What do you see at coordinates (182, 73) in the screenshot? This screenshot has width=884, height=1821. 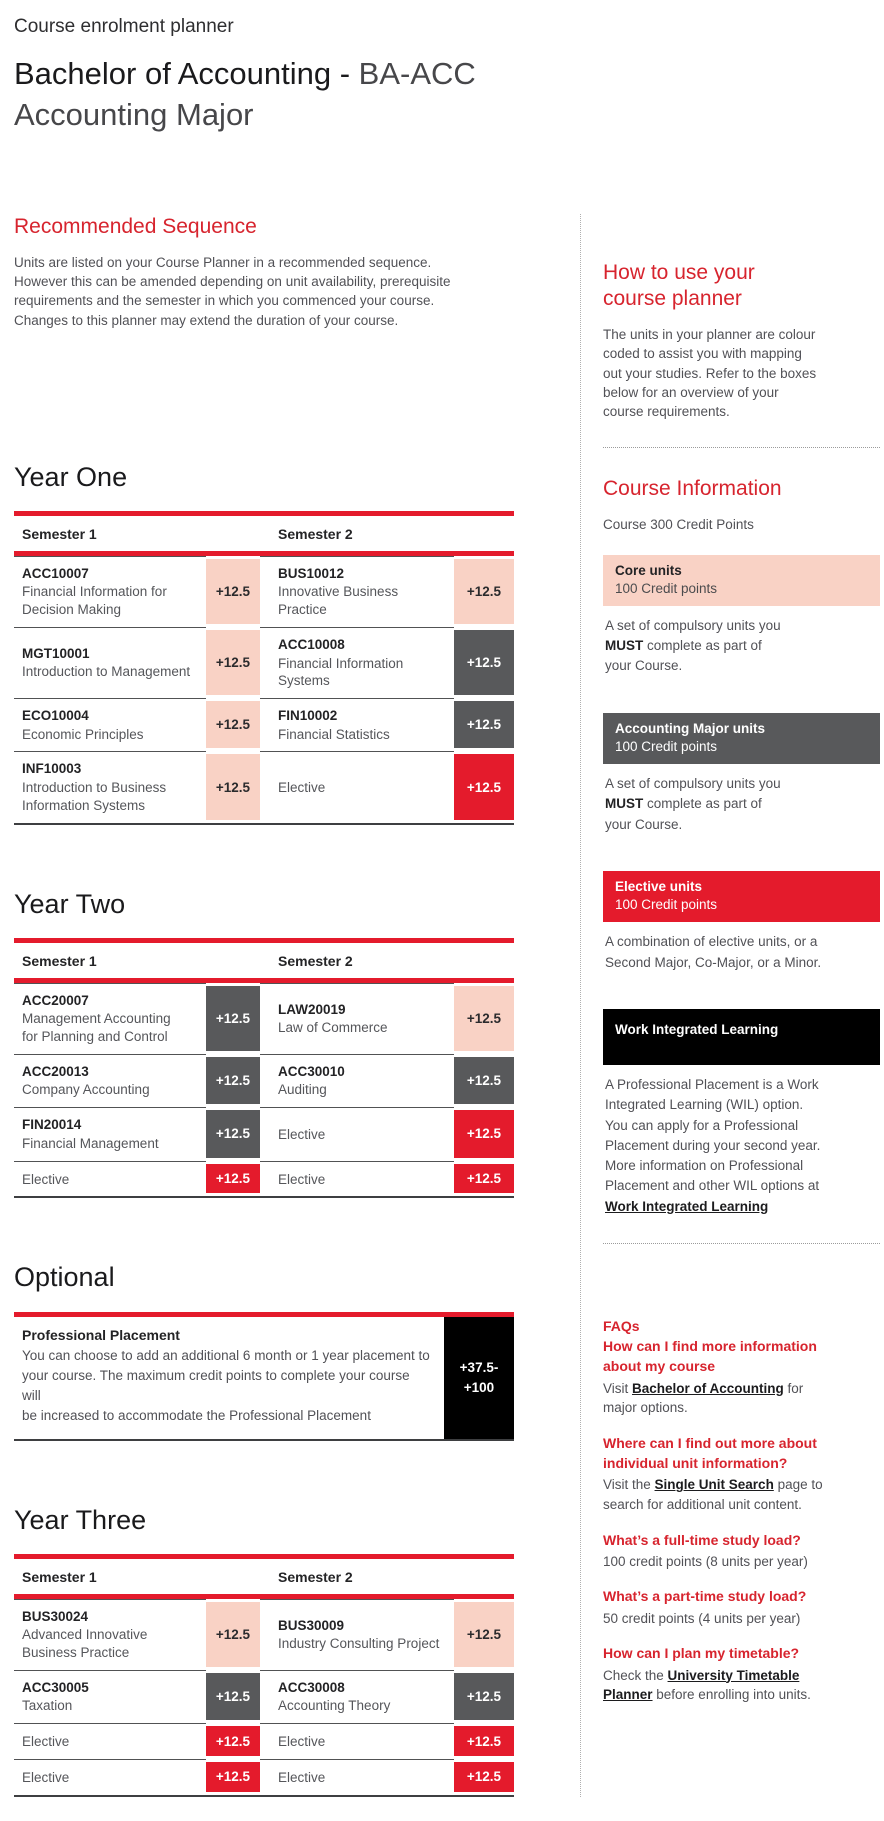 I see `course-name: Bachelor of Accounting -` at bounding box center [182, 73].